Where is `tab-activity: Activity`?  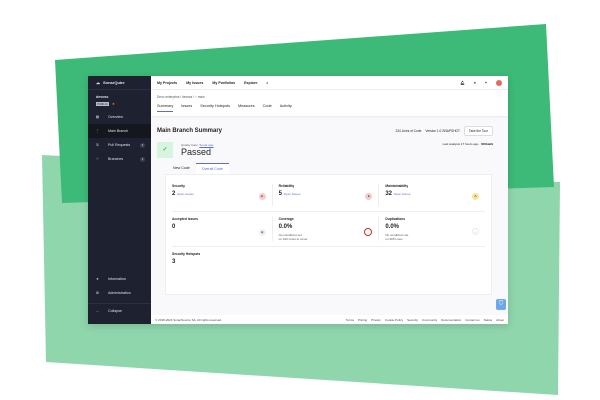 tab-activity: Activity is located at coordinates (285, 106).